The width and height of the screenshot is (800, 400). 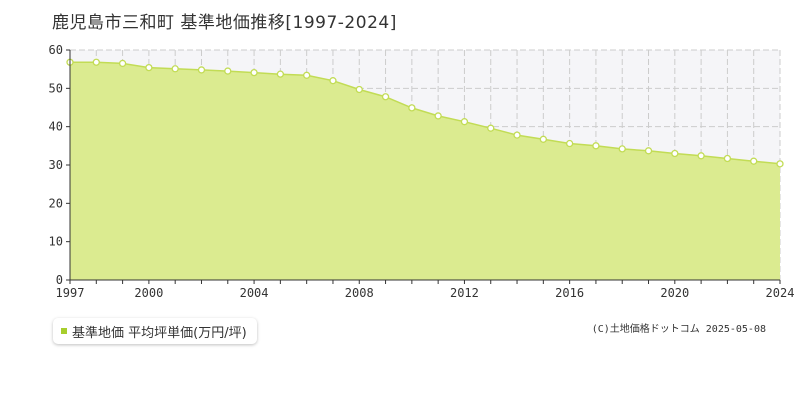 What do you see at coordinates (56, 203) in the screenshot?
I see `y-tick-label: 20` at bounding box center [56, 203].